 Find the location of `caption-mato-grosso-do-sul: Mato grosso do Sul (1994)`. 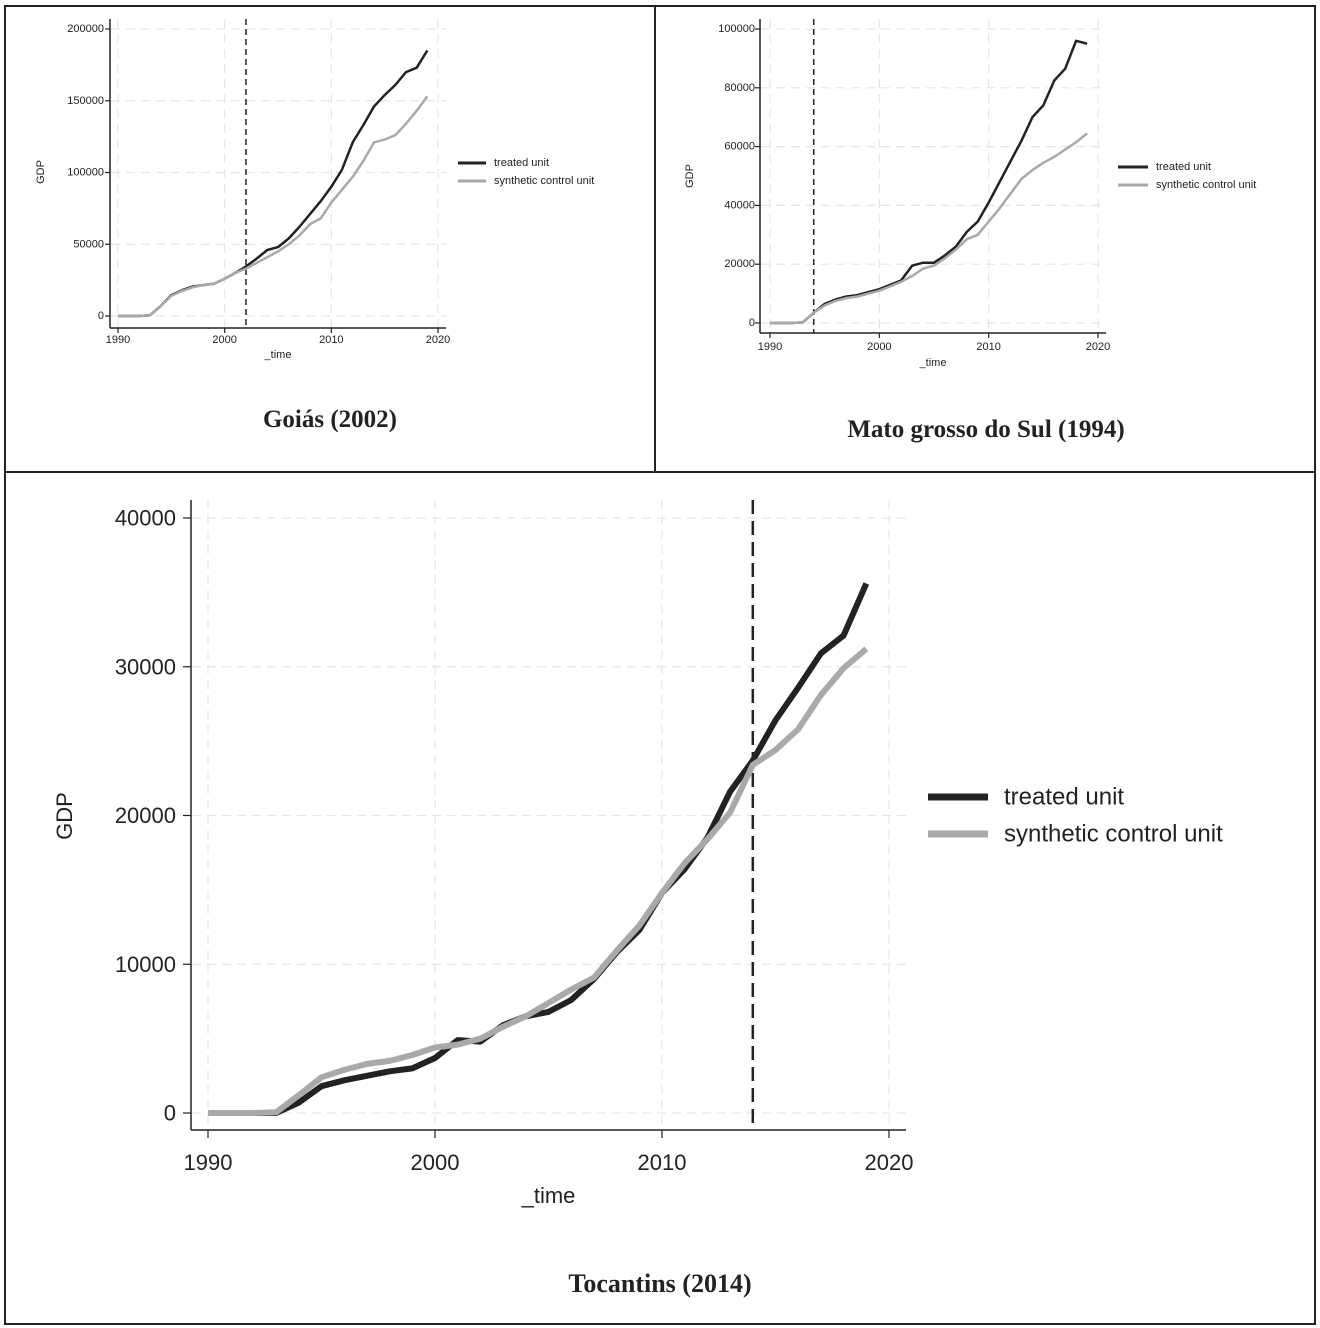

caption-mato-grosso-do-sul: Mato grosso do Sul (1994) is located at coordinates (986, 429).